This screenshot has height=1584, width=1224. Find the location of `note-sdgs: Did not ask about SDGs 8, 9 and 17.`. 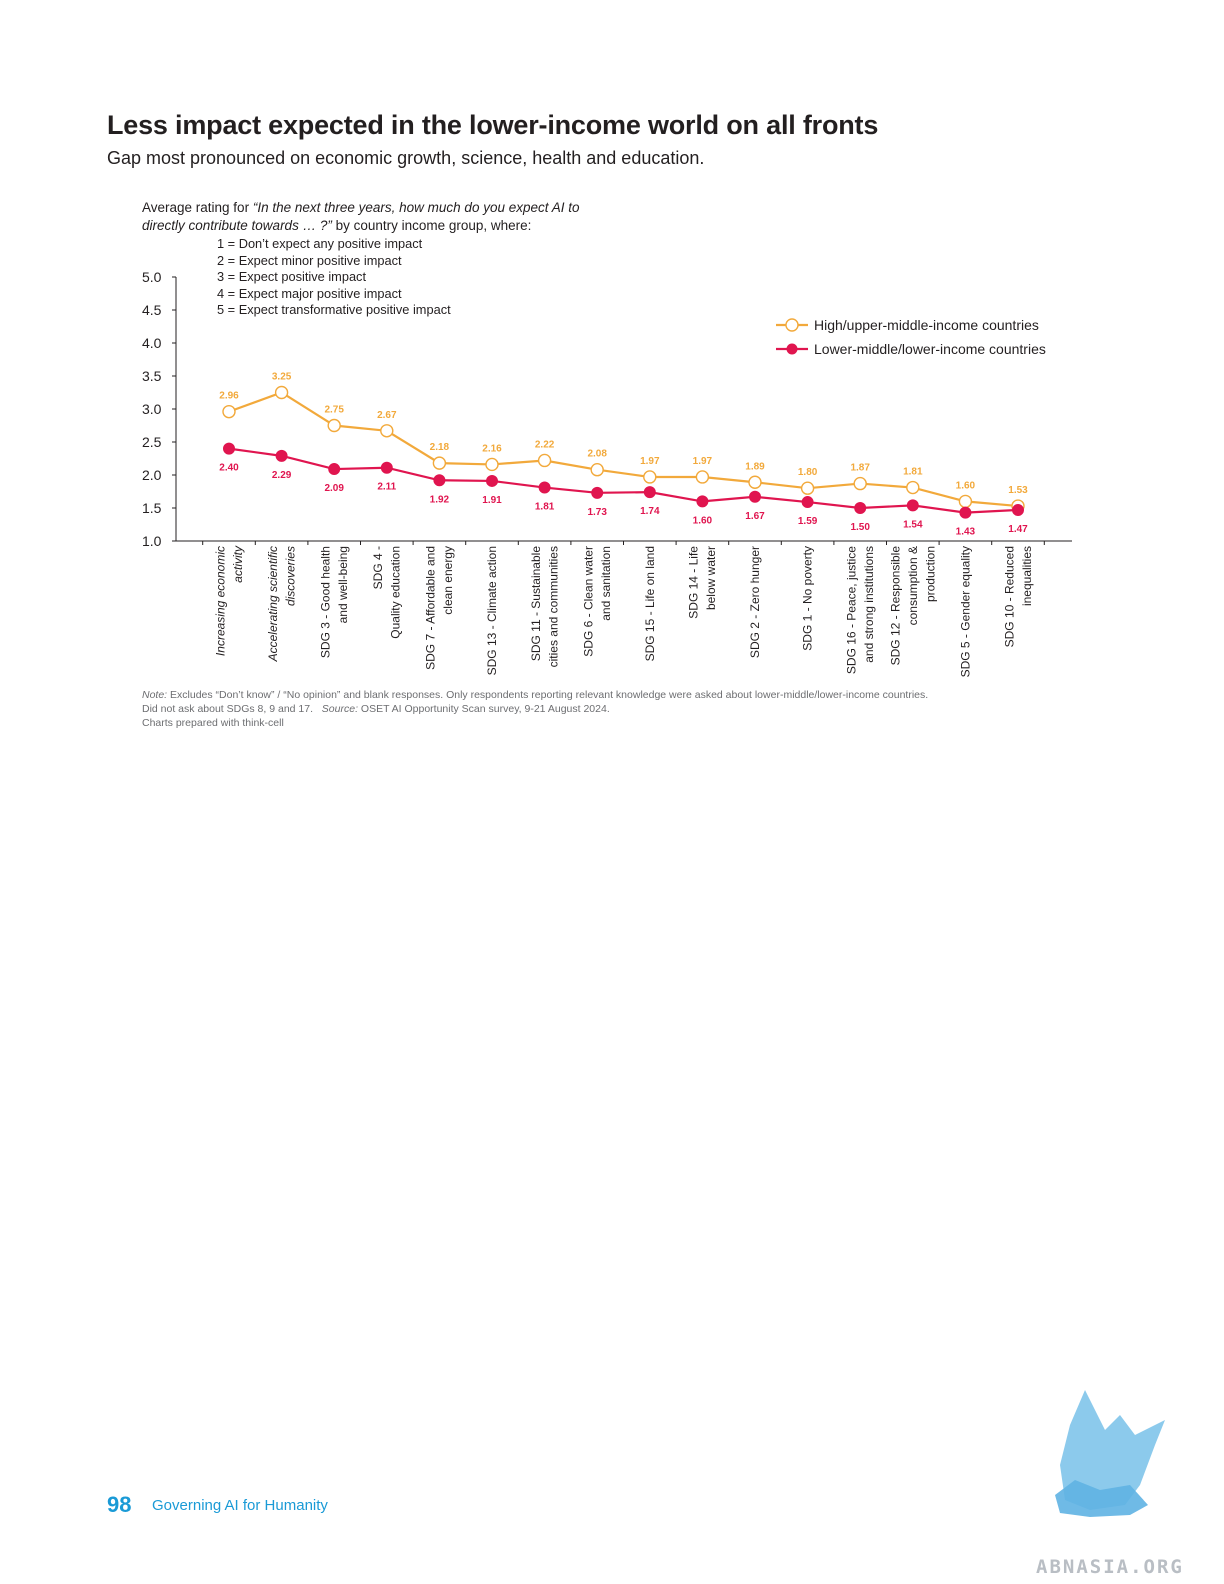

note-sdgs: Did not ask about SDGs 8, 9 and 17. is located at coordinates (228, 709).